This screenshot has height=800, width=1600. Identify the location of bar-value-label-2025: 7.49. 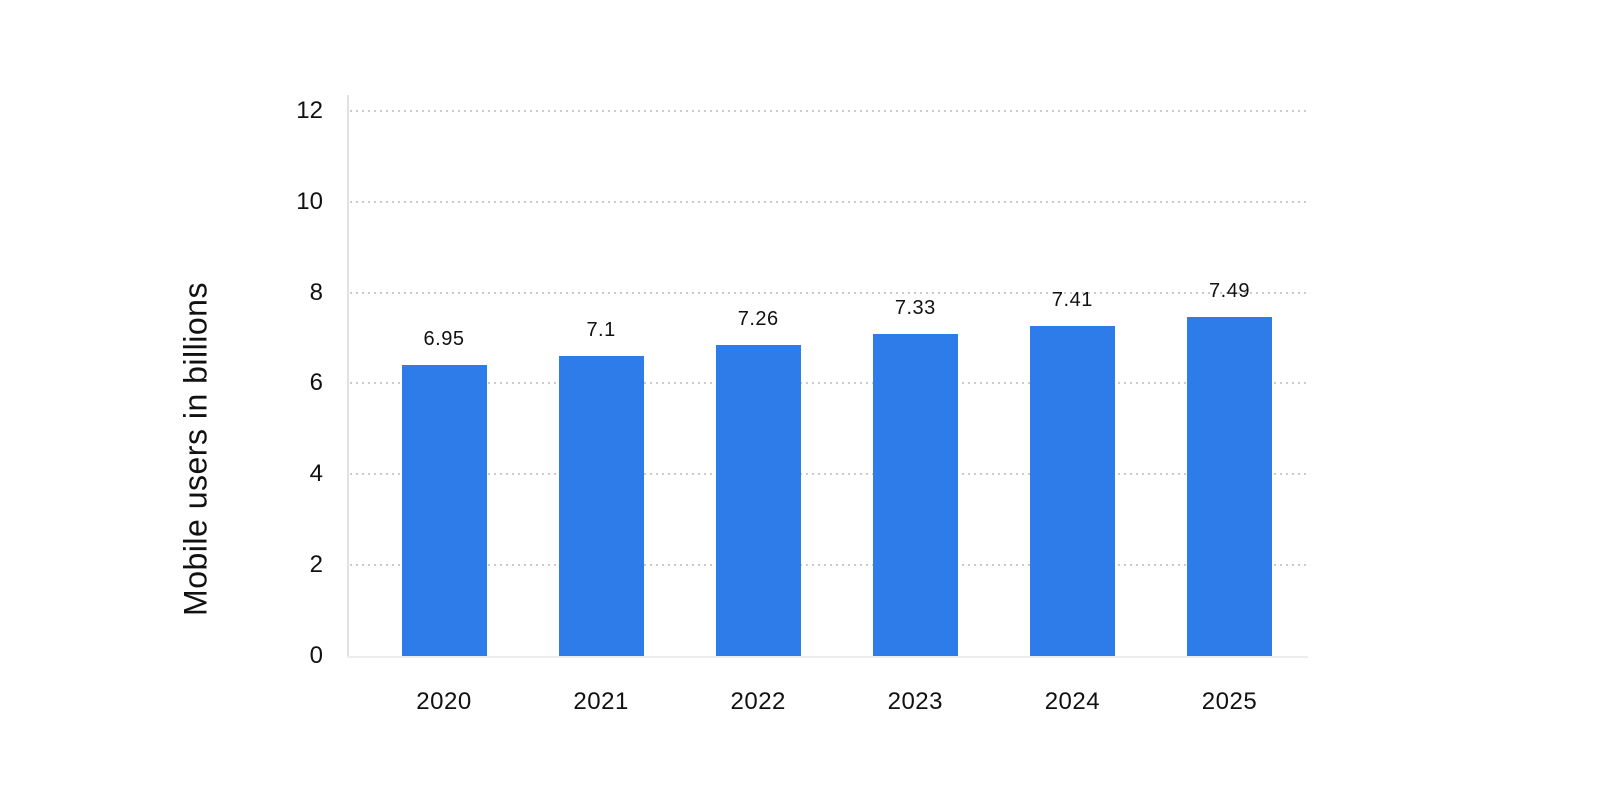
(1229, 290).